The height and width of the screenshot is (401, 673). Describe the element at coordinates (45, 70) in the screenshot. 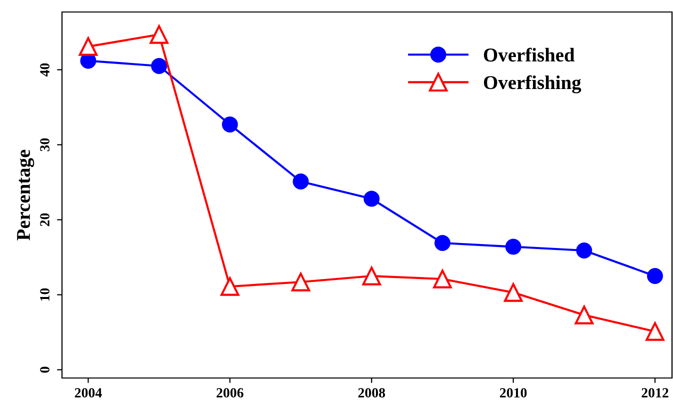

I see `y-tick-label: 40` at that location.